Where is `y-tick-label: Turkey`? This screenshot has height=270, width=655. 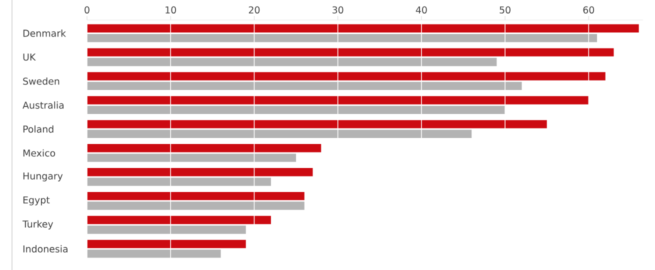 y-tick-label: Turkey is located at coordinates (38, 225).